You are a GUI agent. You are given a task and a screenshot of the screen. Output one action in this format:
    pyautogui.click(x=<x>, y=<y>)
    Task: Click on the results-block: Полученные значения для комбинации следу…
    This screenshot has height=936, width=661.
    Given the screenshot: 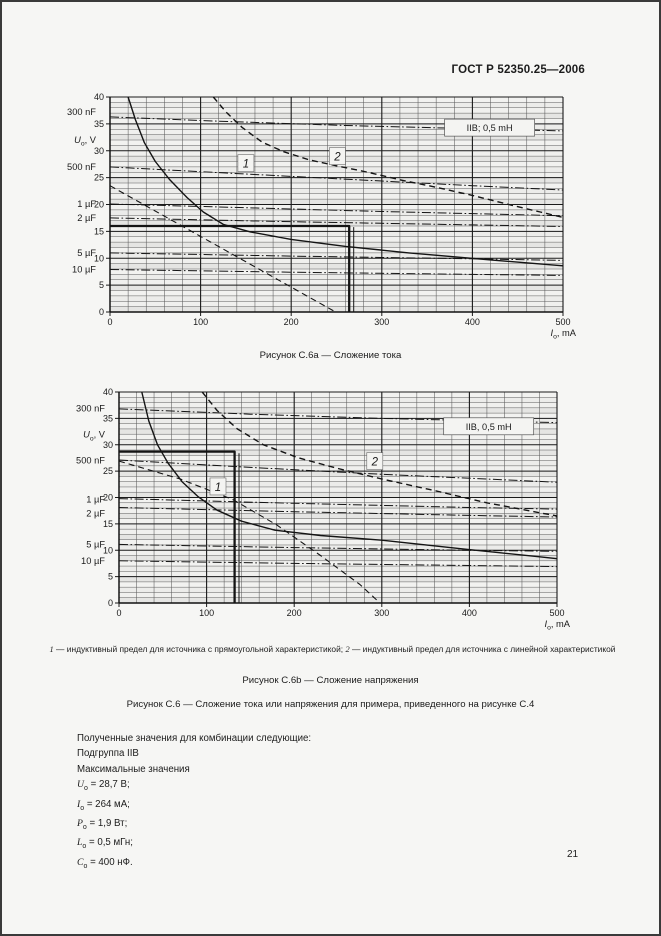 What is the action you would take?
    pyautogui.click(x=194, y=802)
    